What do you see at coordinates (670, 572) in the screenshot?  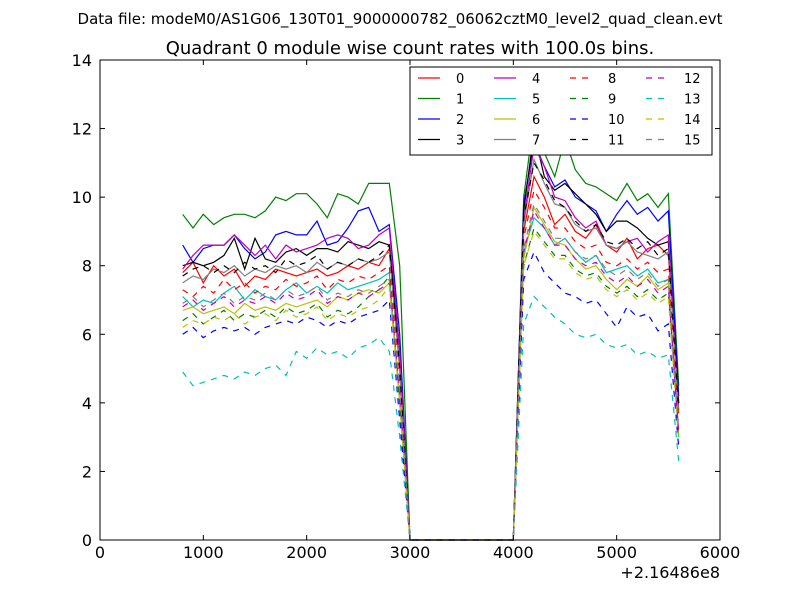 I see `x-offset-label: +2.16486e8` at bounding box center [670, 572].